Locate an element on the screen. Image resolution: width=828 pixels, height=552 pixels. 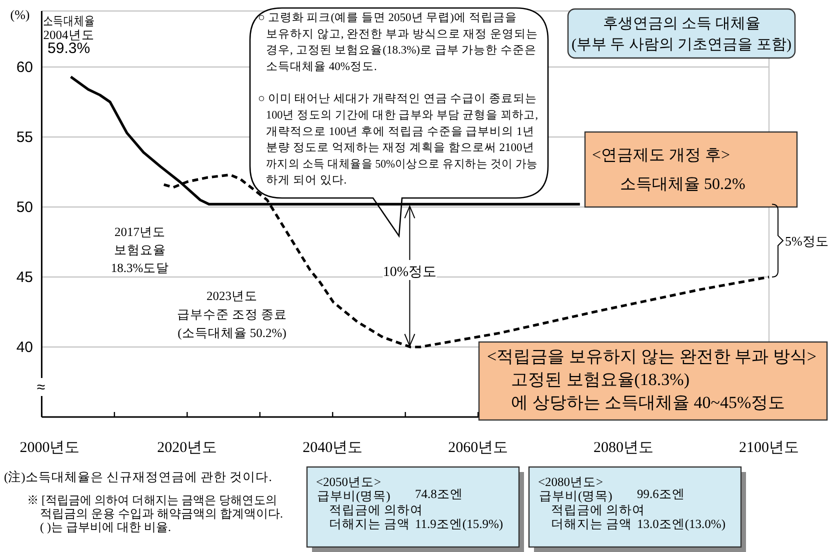
y-axis-title: (%) is located at coordinates (20, 14).